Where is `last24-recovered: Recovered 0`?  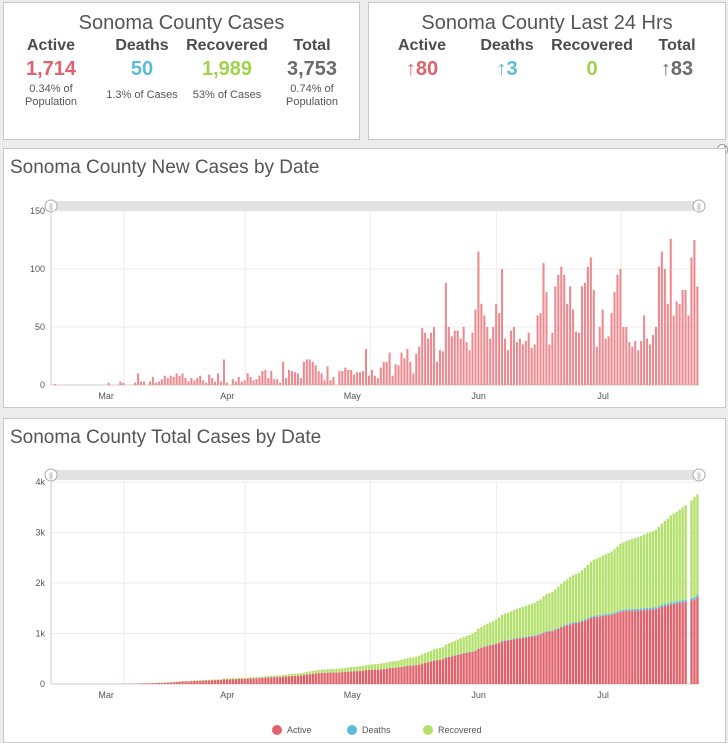
last24-recovered: Recovered 0 is located at coordinates (592, 59).